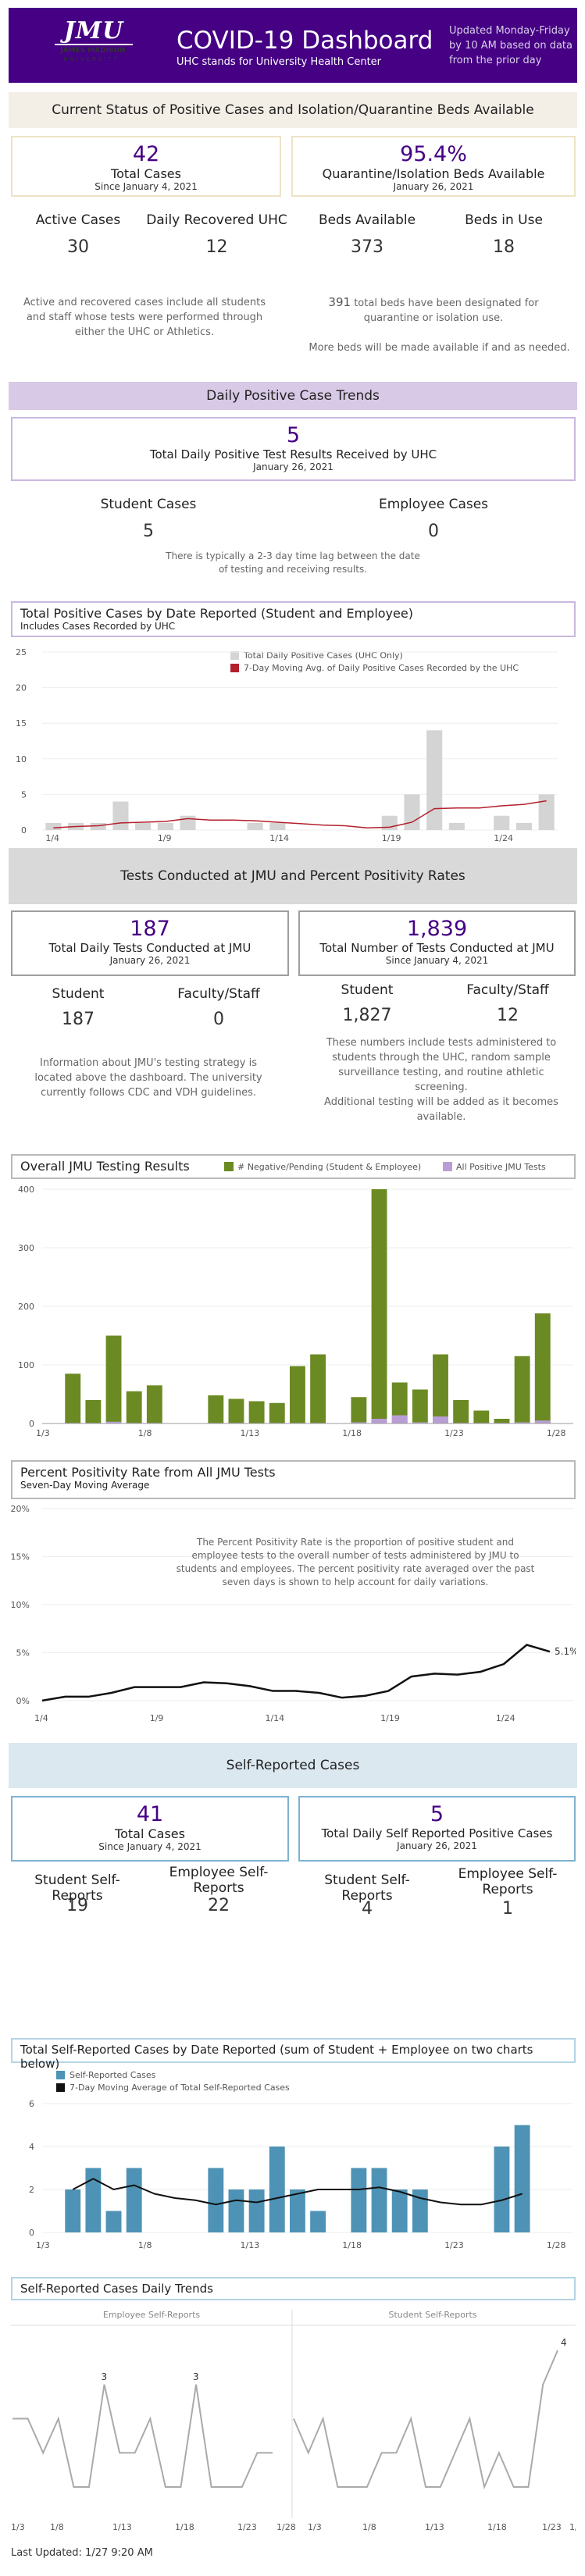  What do you see at coordinates (93, 59) in the screenshot?
I see `logo-university: UNIVERSITY.` at bounding box center [93, 59].